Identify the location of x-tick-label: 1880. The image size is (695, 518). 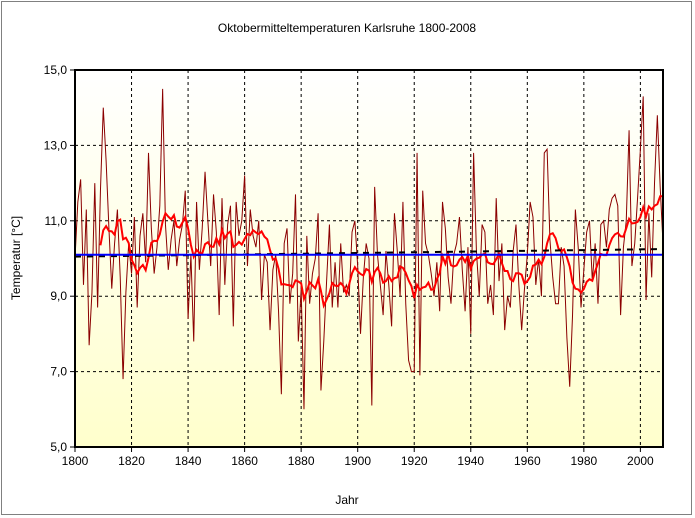
(301, 461).